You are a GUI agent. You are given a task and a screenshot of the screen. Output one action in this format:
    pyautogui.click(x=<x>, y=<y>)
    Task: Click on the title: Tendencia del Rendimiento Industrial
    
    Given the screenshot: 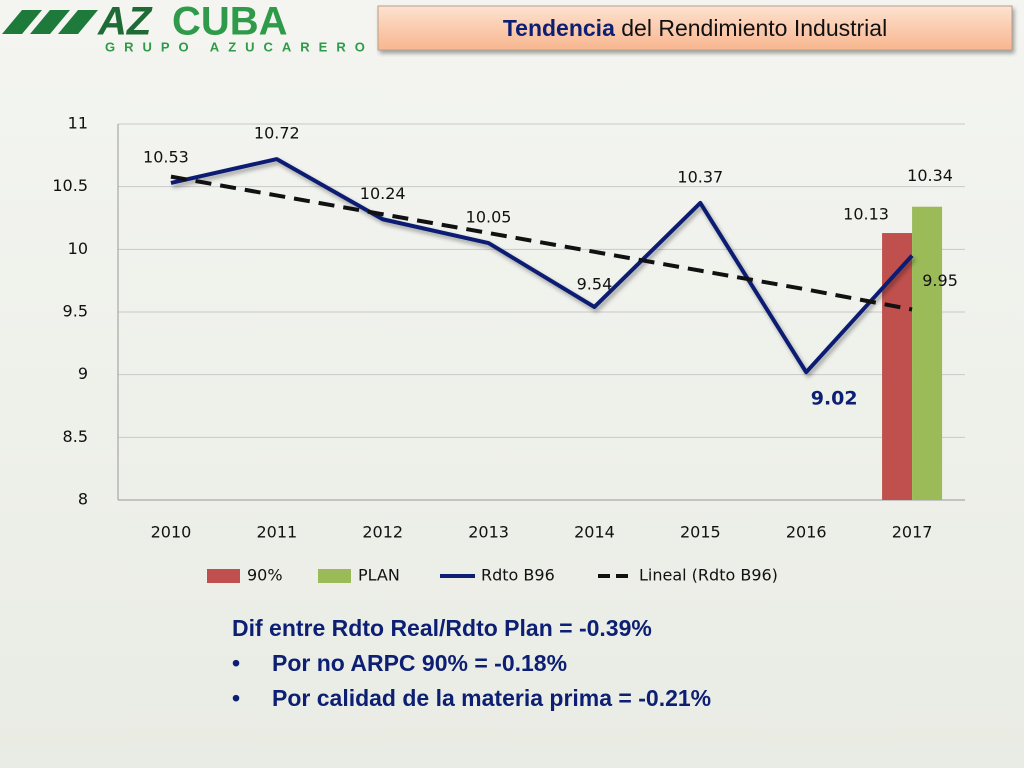 What is the action you would take?
    pyautogui.click(x=695, y=28)
    